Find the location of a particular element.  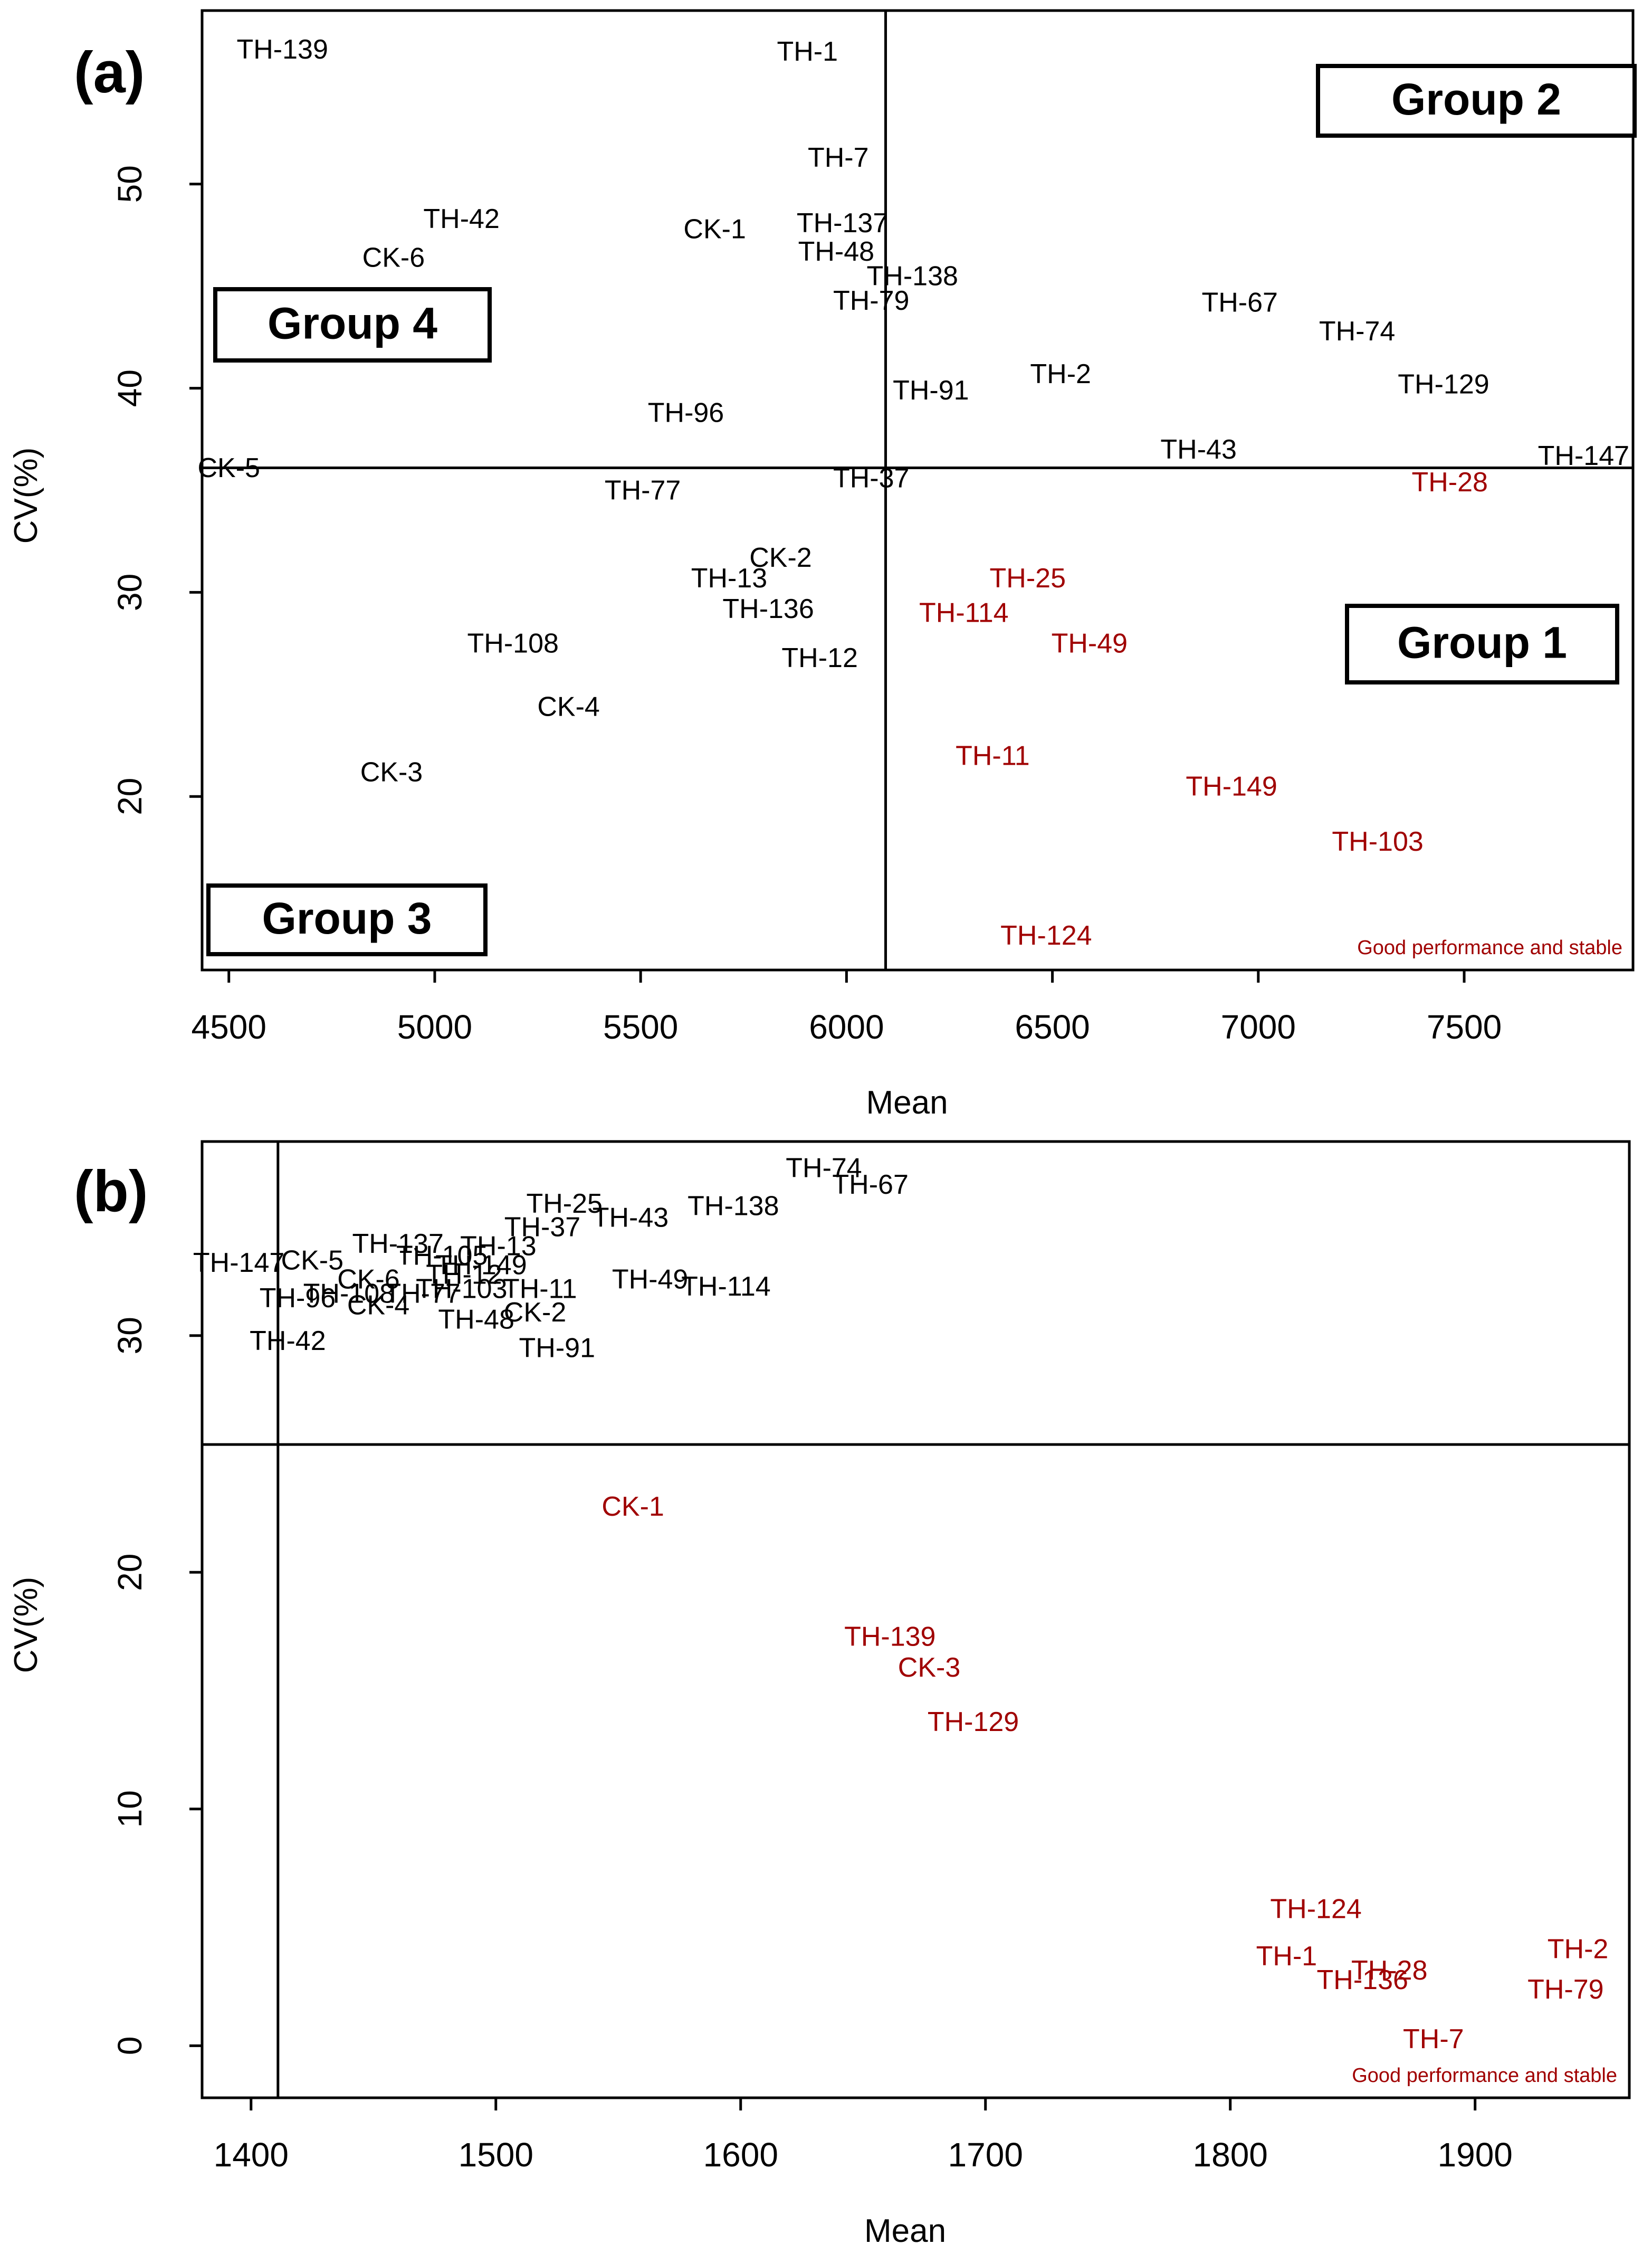

panel-a-point-th-1: TH-1 is located at coordinates (807, 51).